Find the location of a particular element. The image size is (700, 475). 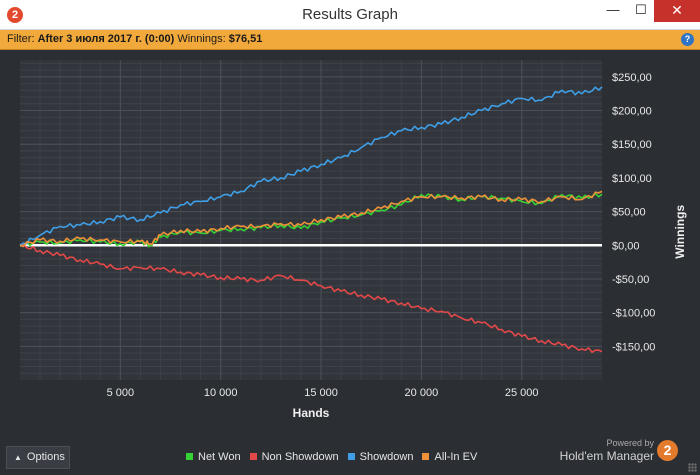

winnings-value: $76,51 is located at coordinates (245, 39).